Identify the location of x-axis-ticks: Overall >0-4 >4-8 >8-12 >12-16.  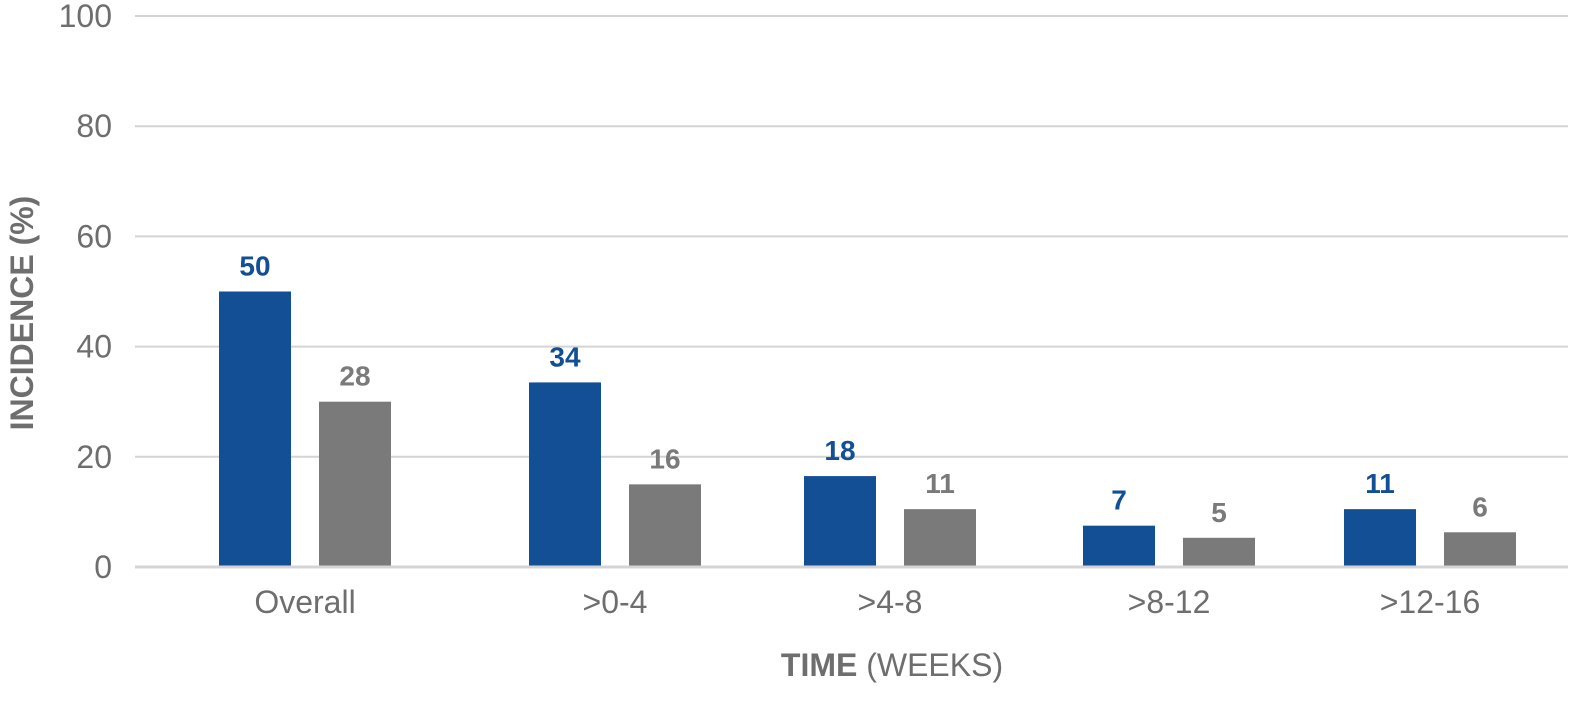
(867, 602).